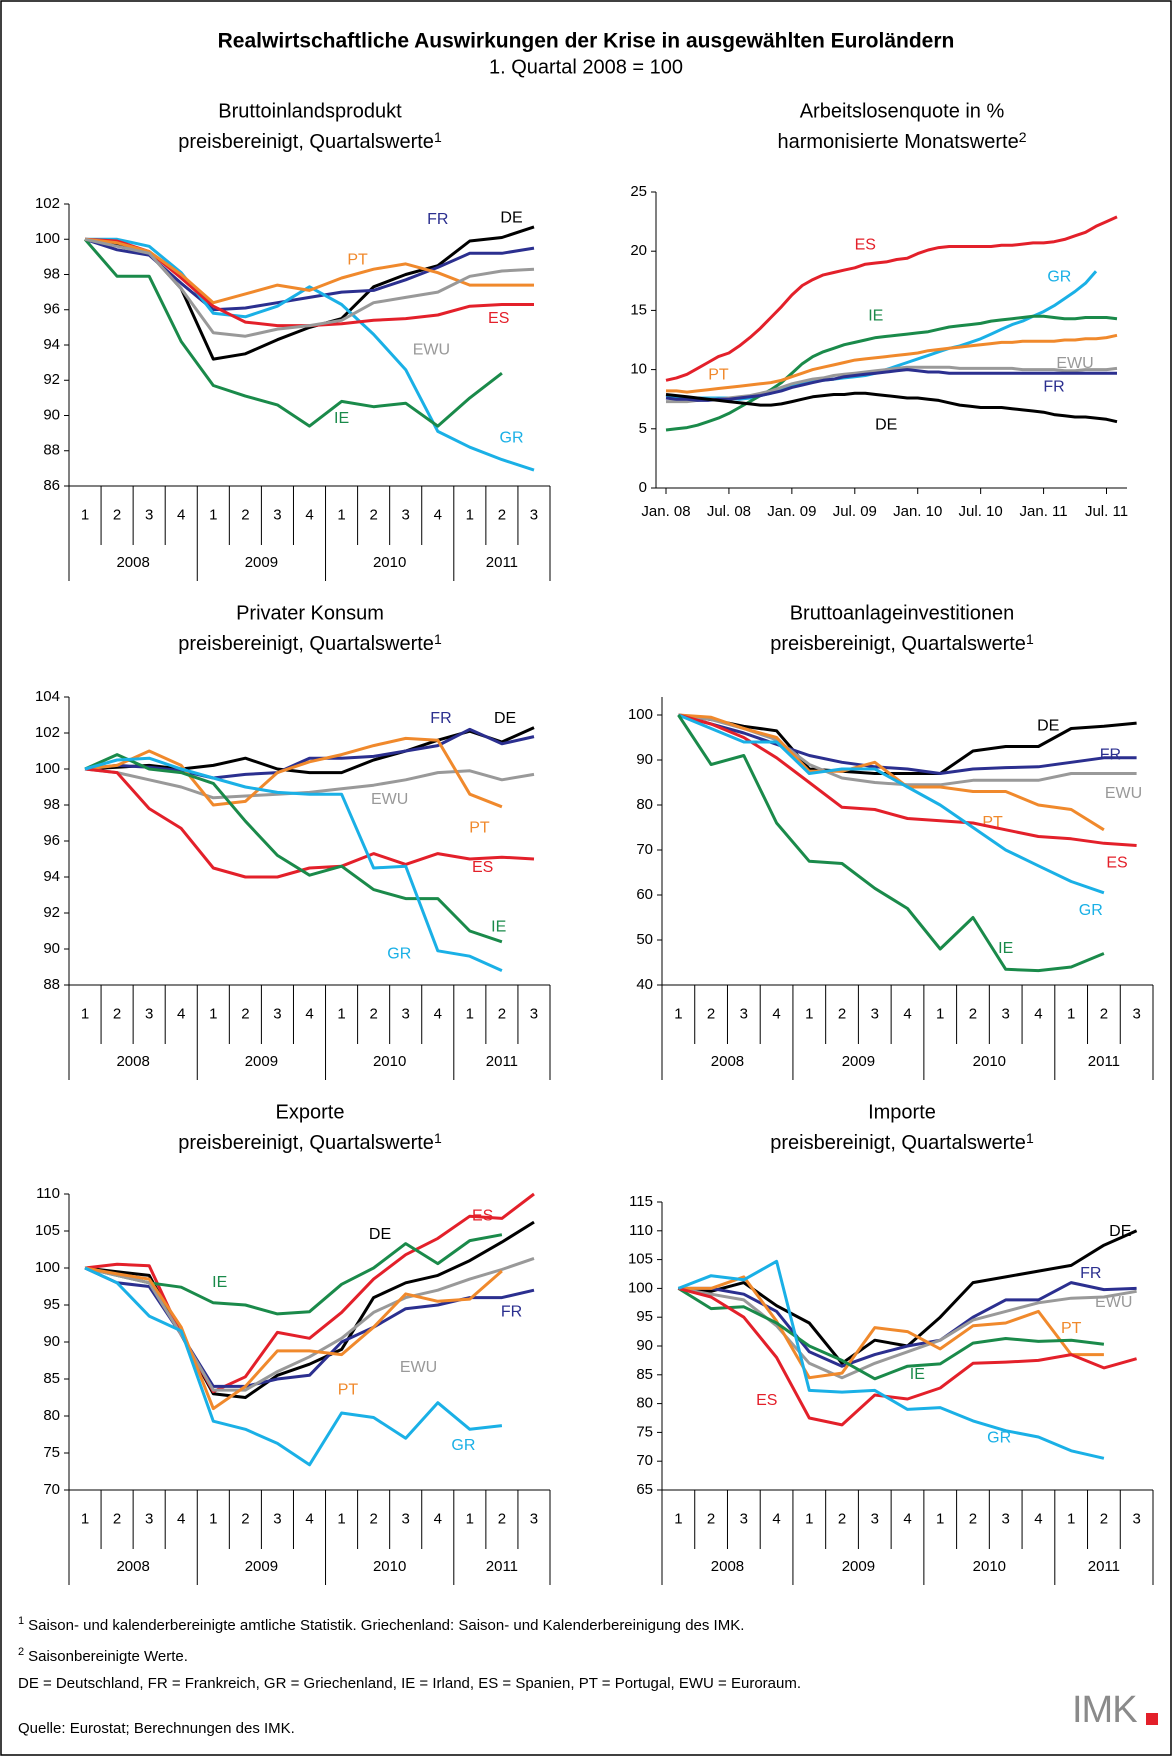 The width and height of the screenshot is (1172, 1756). I want to click on series-label: FR, so click(1090, 1273).